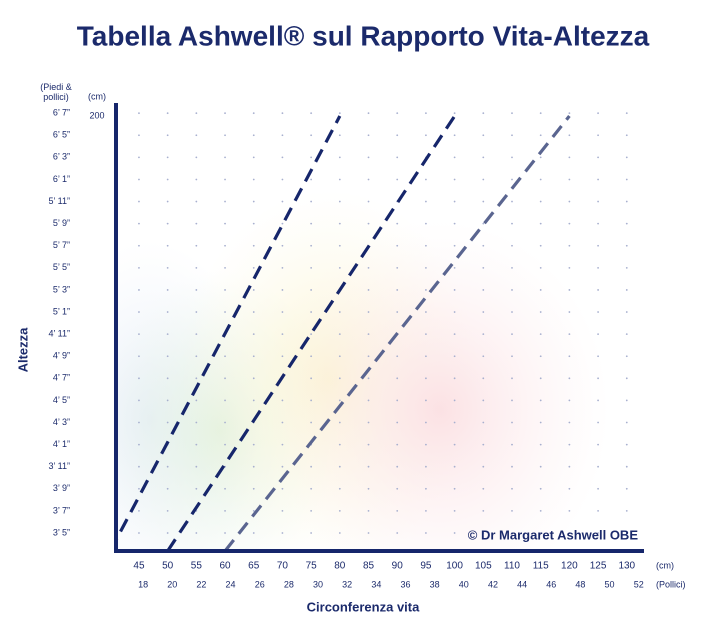 The height and width of the screenshot is (630, 726). I want to click on y-tick-label: 4’ 5”, so click(61, 400).